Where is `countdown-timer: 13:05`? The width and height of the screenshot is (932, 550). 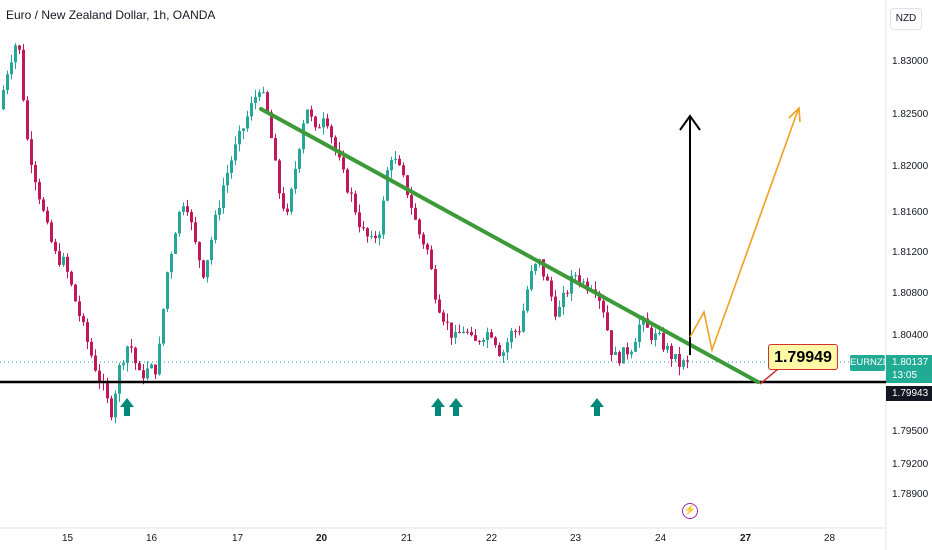
countdown-timer: 13:05 is located at coordinates (905, 375).